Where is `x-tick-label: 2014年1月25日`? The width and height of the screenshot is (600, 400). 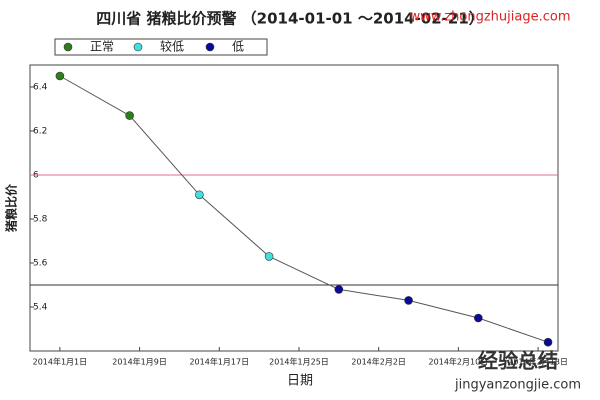 x-tick-label: 2014年1月25日 is located at coordinates (299, 362).